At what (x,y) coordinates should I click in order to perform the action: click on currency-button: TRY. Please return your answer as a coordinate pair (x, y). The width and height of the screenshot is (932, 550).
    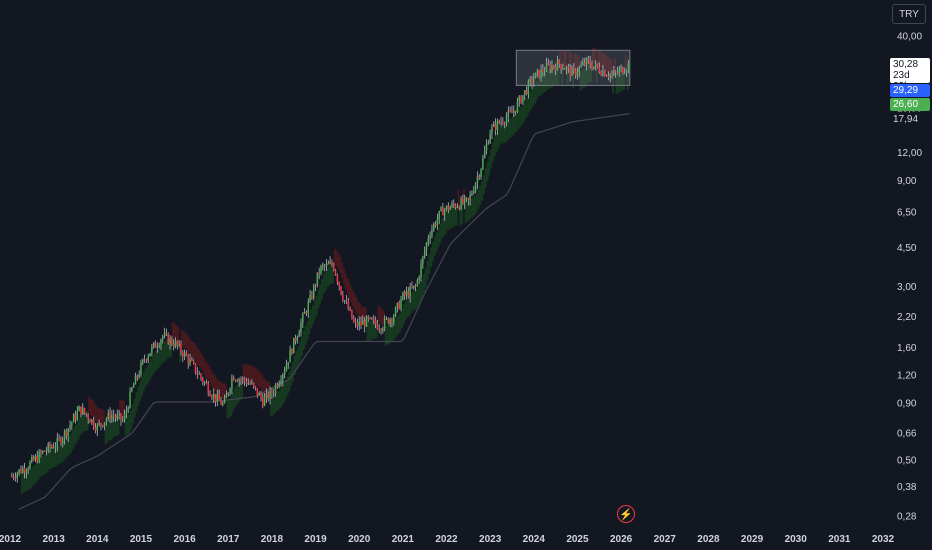
    Looking at the image, I should click on (909, 14).